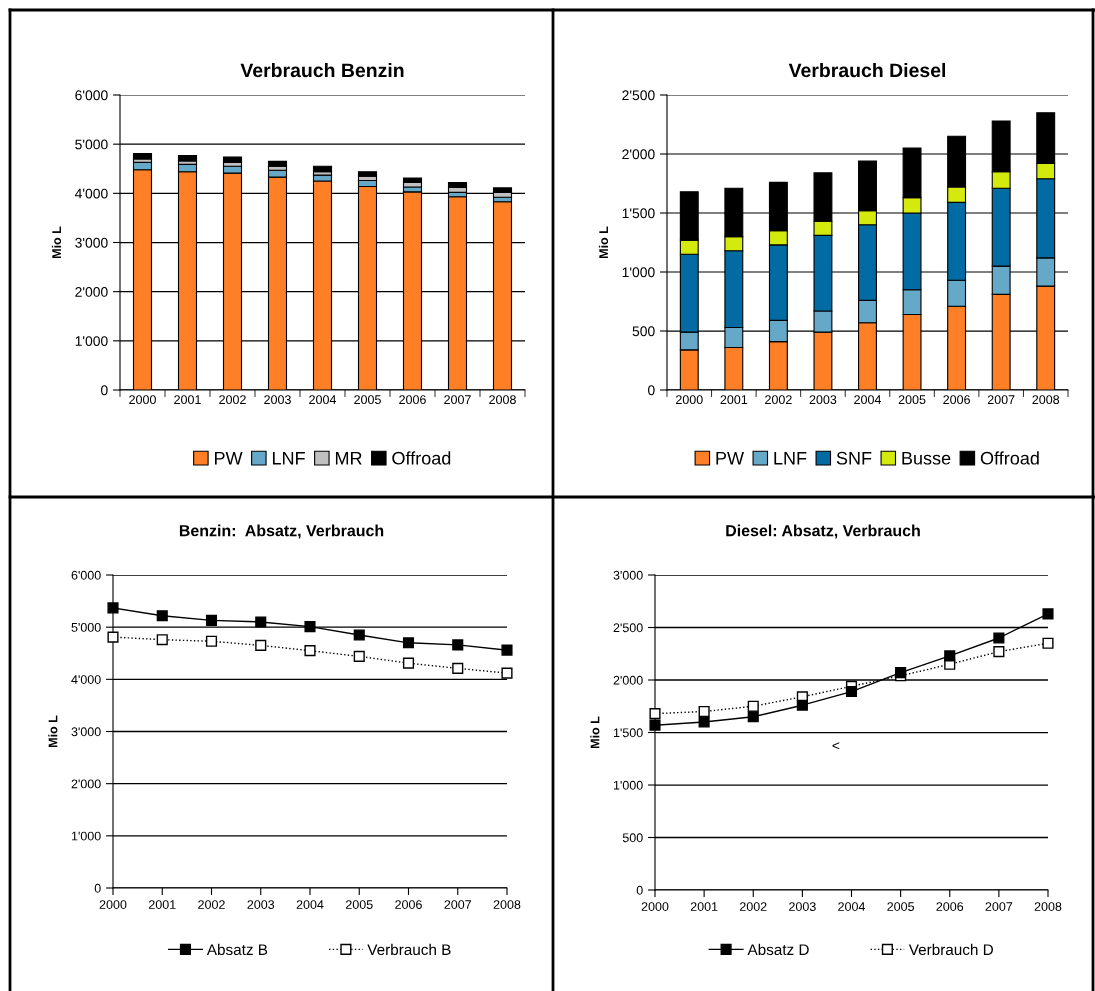  What do you see at coordinates (91, 193) in the screenshot?
I see `y-tick-label: 4'000` at bounding box center [91, 193].